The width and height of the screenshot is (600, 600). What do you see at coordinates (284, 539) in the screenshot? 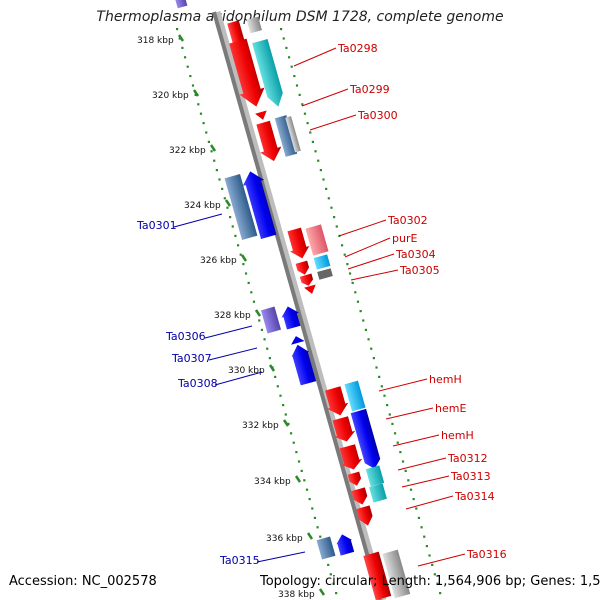
I see `kbp-tick-label: 336 kbp` at bounding box center [284, 539].